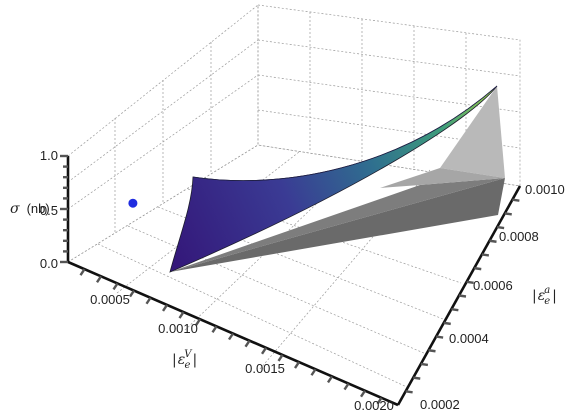 This screenshot has height=416, width=588. Describe the element at coordinates (493, 285) in the screenshot. I see `y-tick-label: 0.0006` at that location.